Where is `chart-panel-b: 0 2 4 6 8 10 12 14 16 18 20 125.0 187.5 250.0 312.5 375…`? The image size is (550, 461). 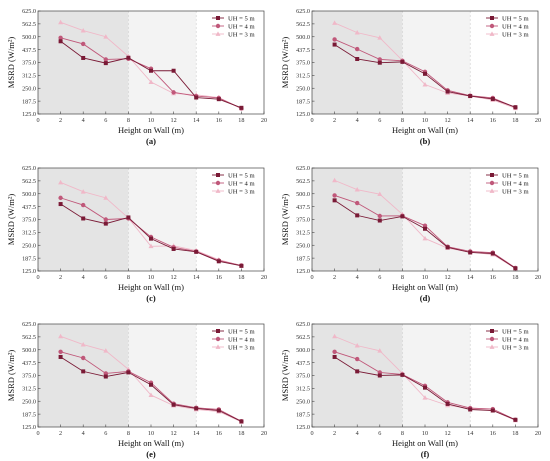 chart-panel-b: 0 2 4 6 8 10 12 14 16 18 20 125.0 187.5 250.0 312.5 375… is located at coordinates (410, 77).